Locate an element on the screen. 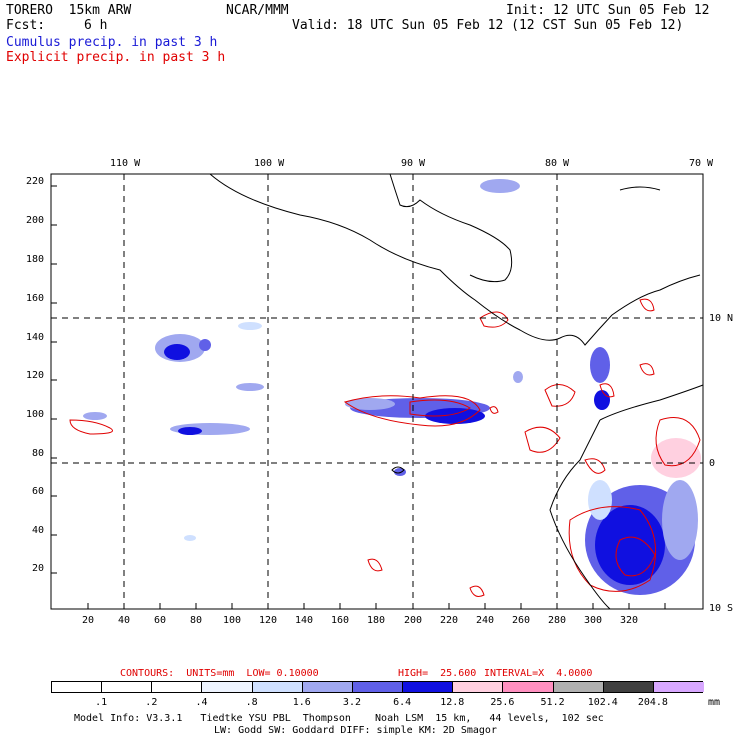  org-label: NCAR/MMM is located at coordinates (257, 10).